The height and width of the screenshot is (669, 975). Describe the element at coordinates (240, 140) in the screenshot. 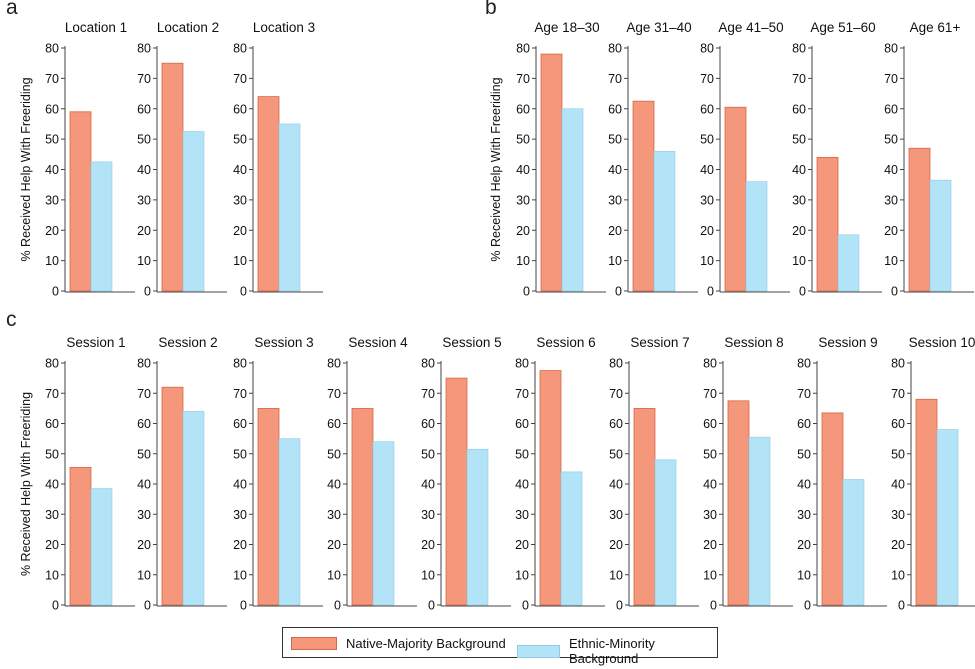

I see `ytick-label-a-3-50: 50` at that location.